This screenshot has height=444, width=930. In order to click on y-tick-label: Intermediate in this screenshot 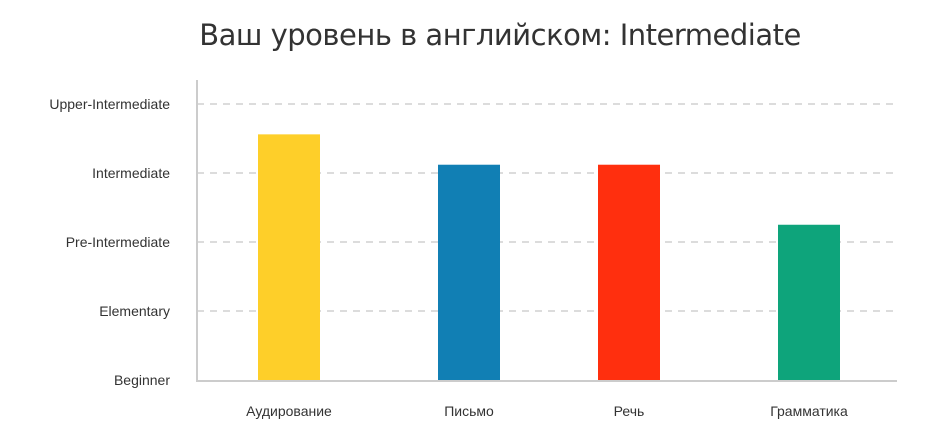, I will do `click(131, 173)`.